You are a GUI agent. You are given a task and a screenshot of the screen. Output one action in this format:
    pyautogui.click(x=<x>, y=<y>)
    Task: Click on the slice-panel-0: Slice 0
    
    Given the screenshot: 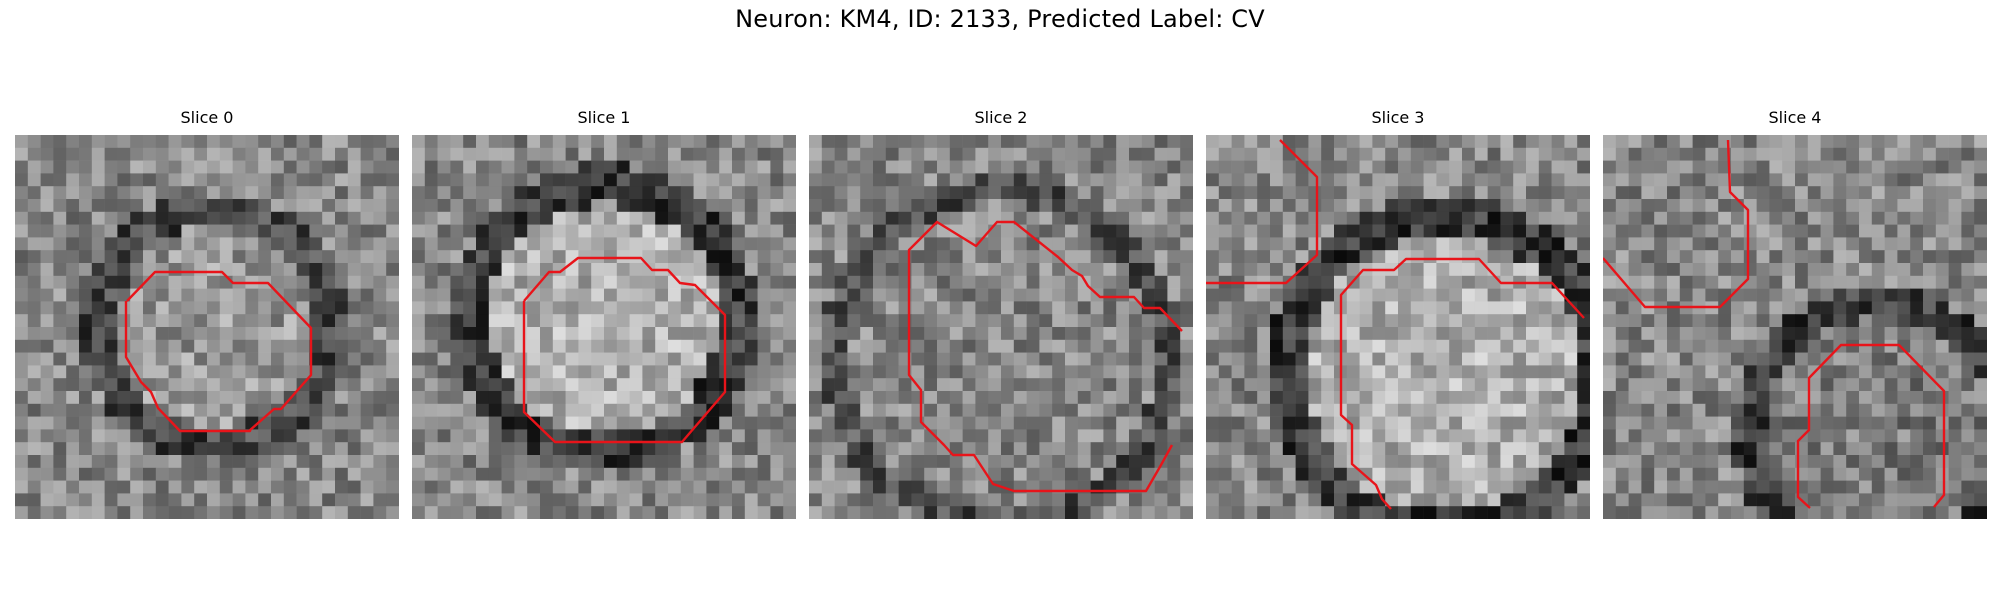 What is the action you would take?
    pyautogui.click(x=207, y=312)
    